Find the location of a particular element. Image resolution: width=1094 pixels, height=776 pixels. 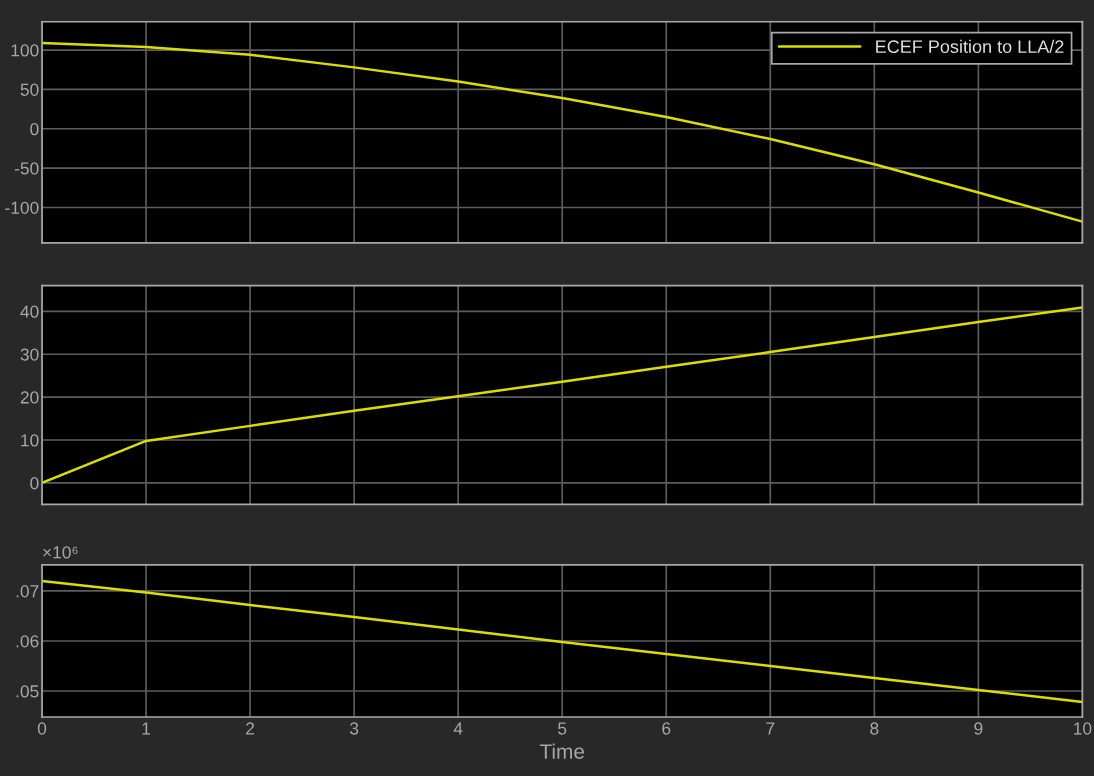

x-axis-title: Time is located at coordinates (562, 751).